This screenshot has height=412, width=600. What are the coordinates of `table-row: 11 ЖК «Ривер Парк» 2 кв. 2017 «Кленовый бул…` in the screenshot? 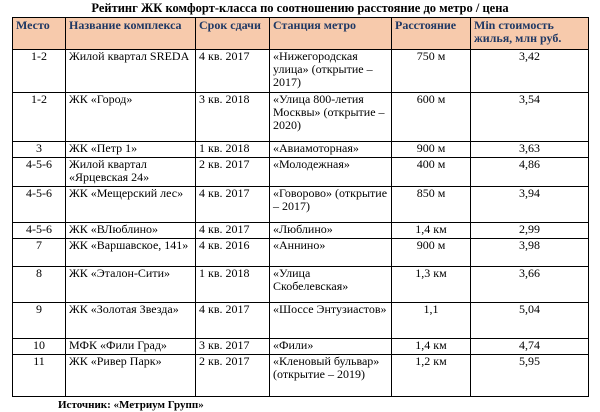 It's located at (300, 375).